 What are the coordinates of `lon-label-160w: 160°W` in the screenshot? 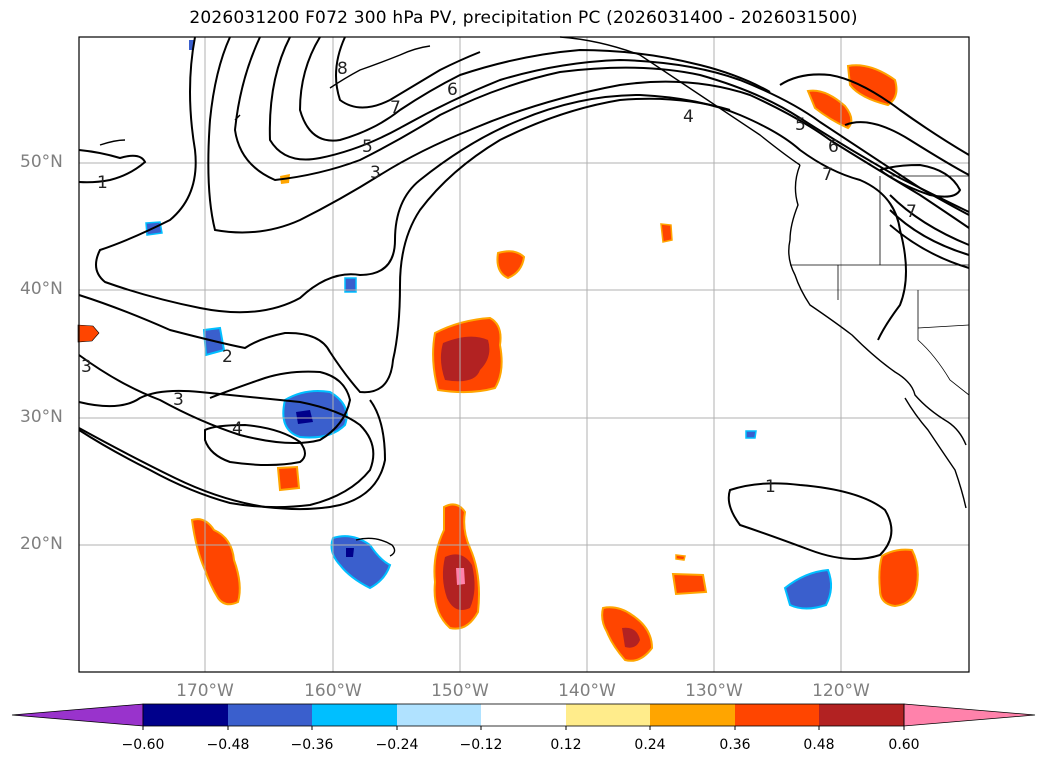 It's located at (333, 691).